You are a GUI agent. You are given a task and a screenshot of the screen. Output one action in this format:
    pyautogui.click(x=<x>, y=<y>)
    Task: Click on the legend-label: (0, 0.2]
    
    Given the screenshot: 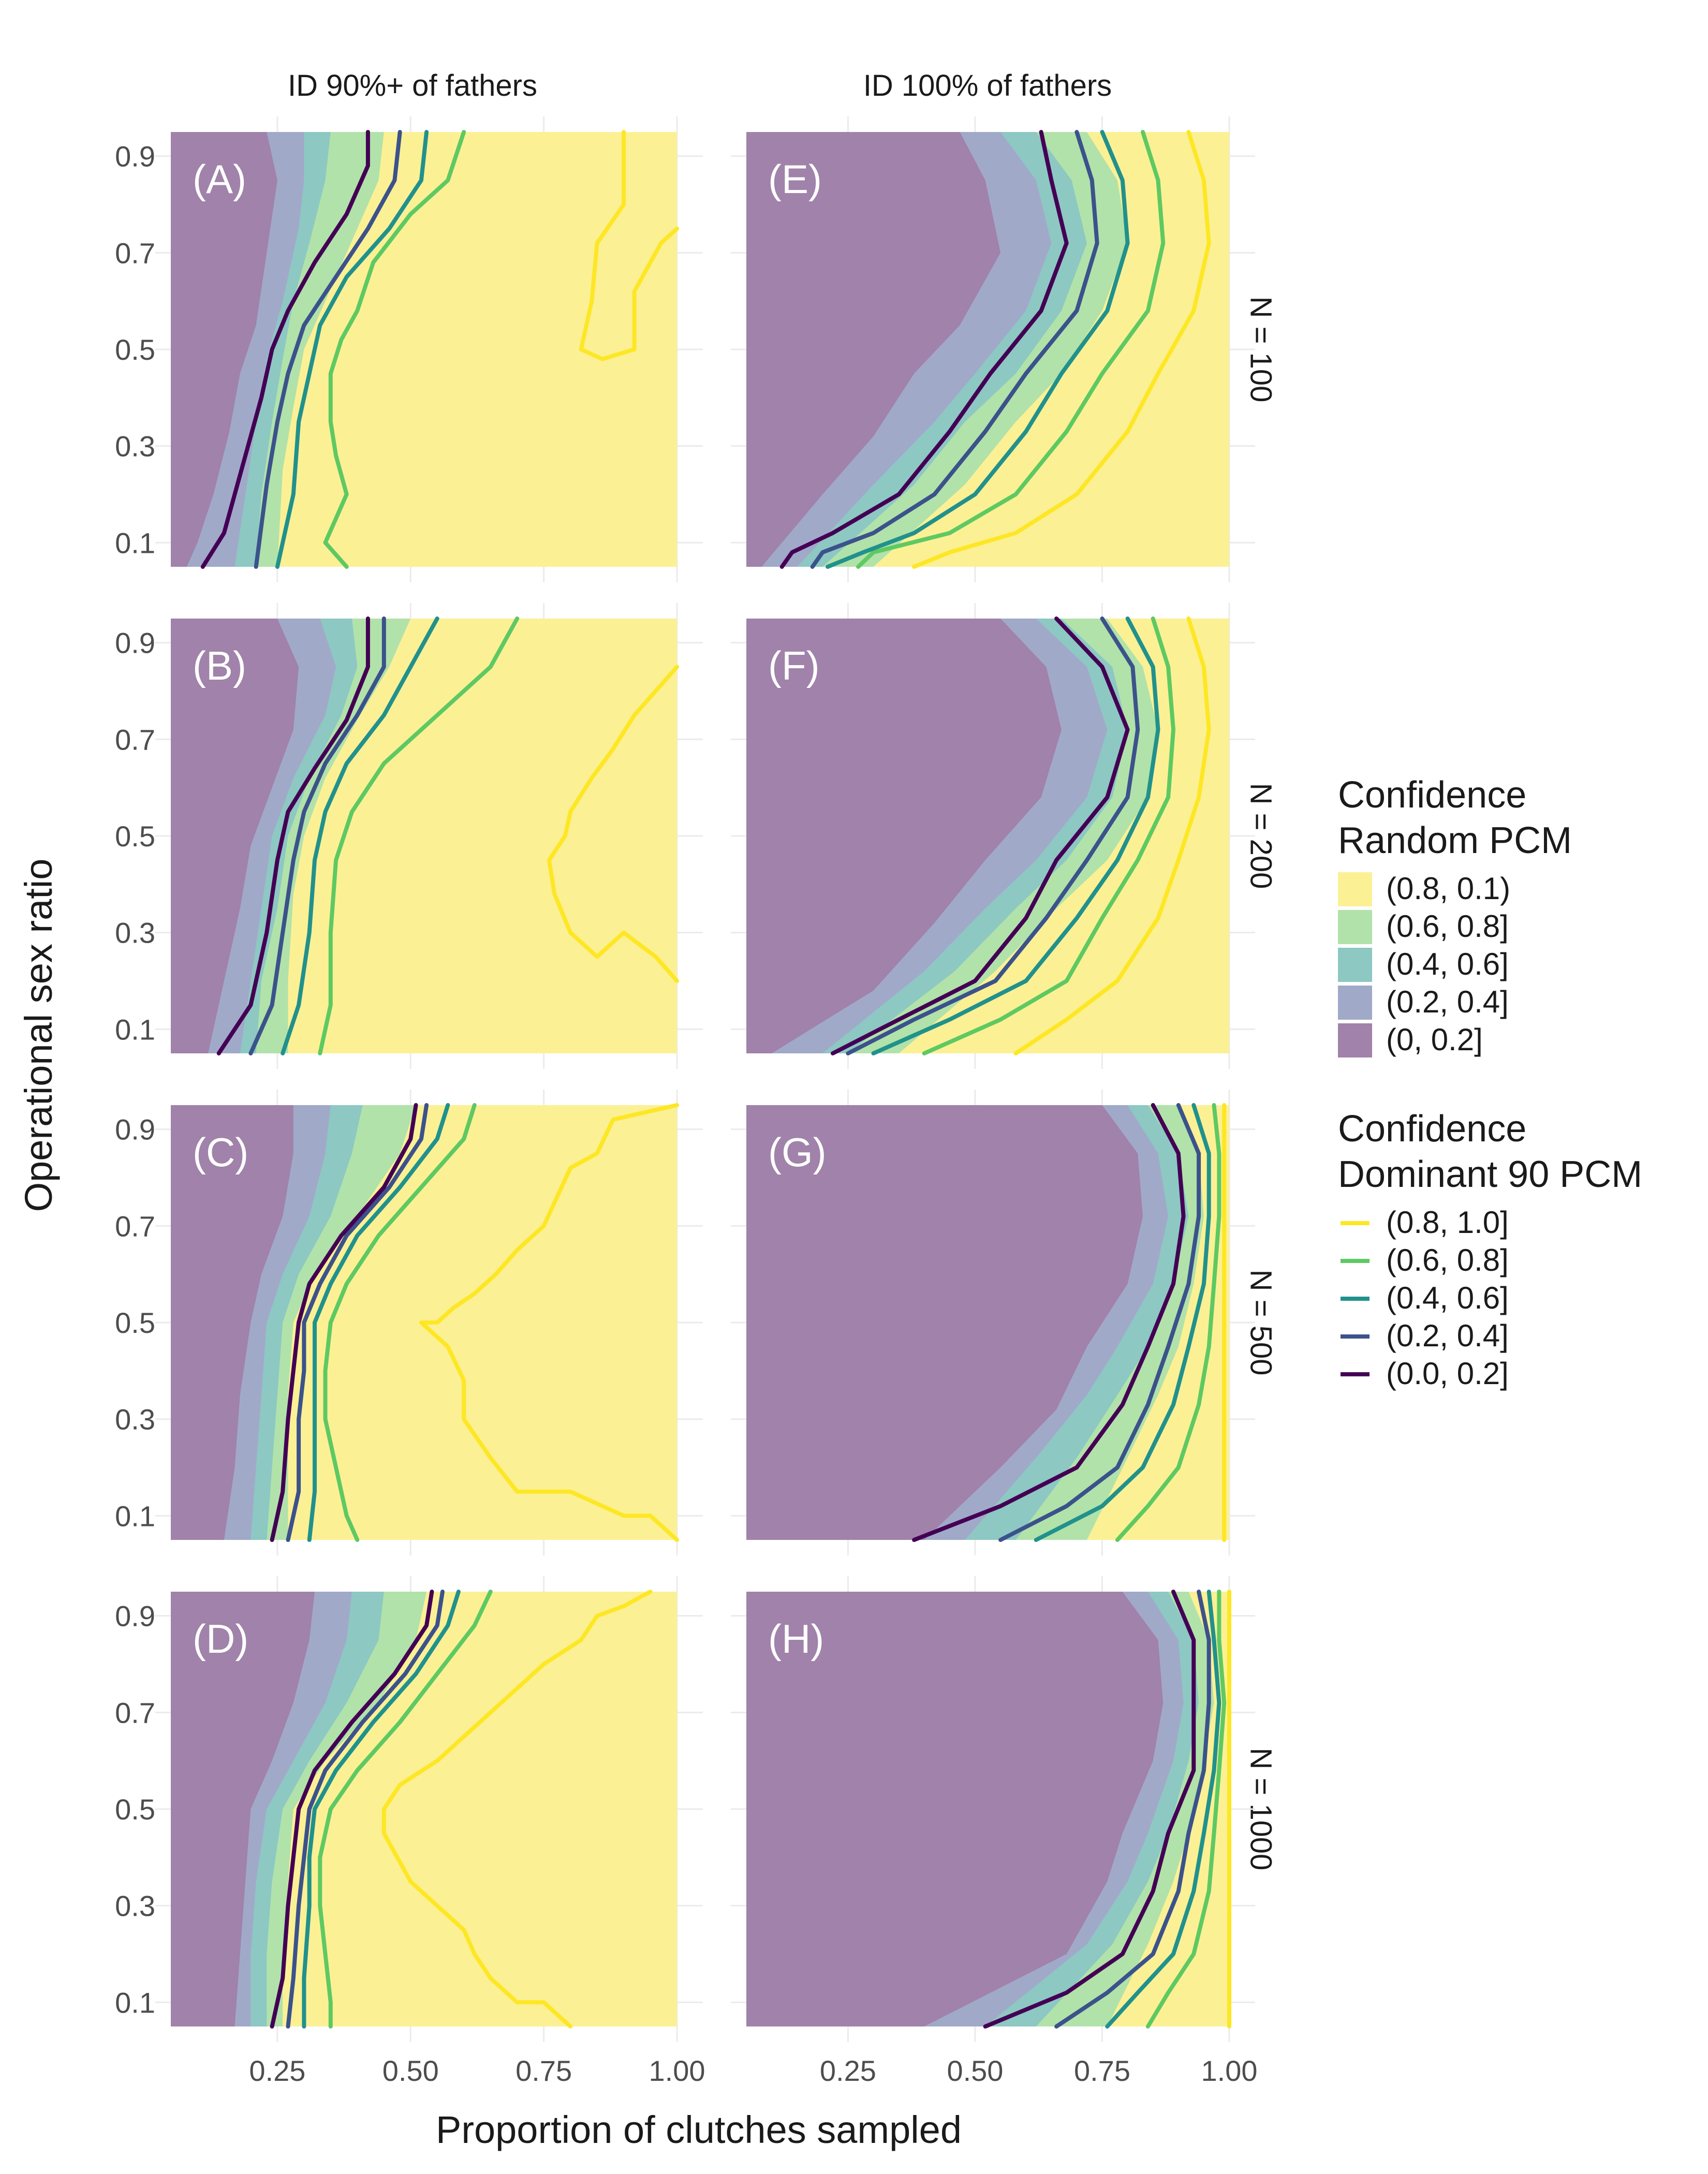 What is the action you would take?
    pyautogui.click(x=1434, y=1039)
    